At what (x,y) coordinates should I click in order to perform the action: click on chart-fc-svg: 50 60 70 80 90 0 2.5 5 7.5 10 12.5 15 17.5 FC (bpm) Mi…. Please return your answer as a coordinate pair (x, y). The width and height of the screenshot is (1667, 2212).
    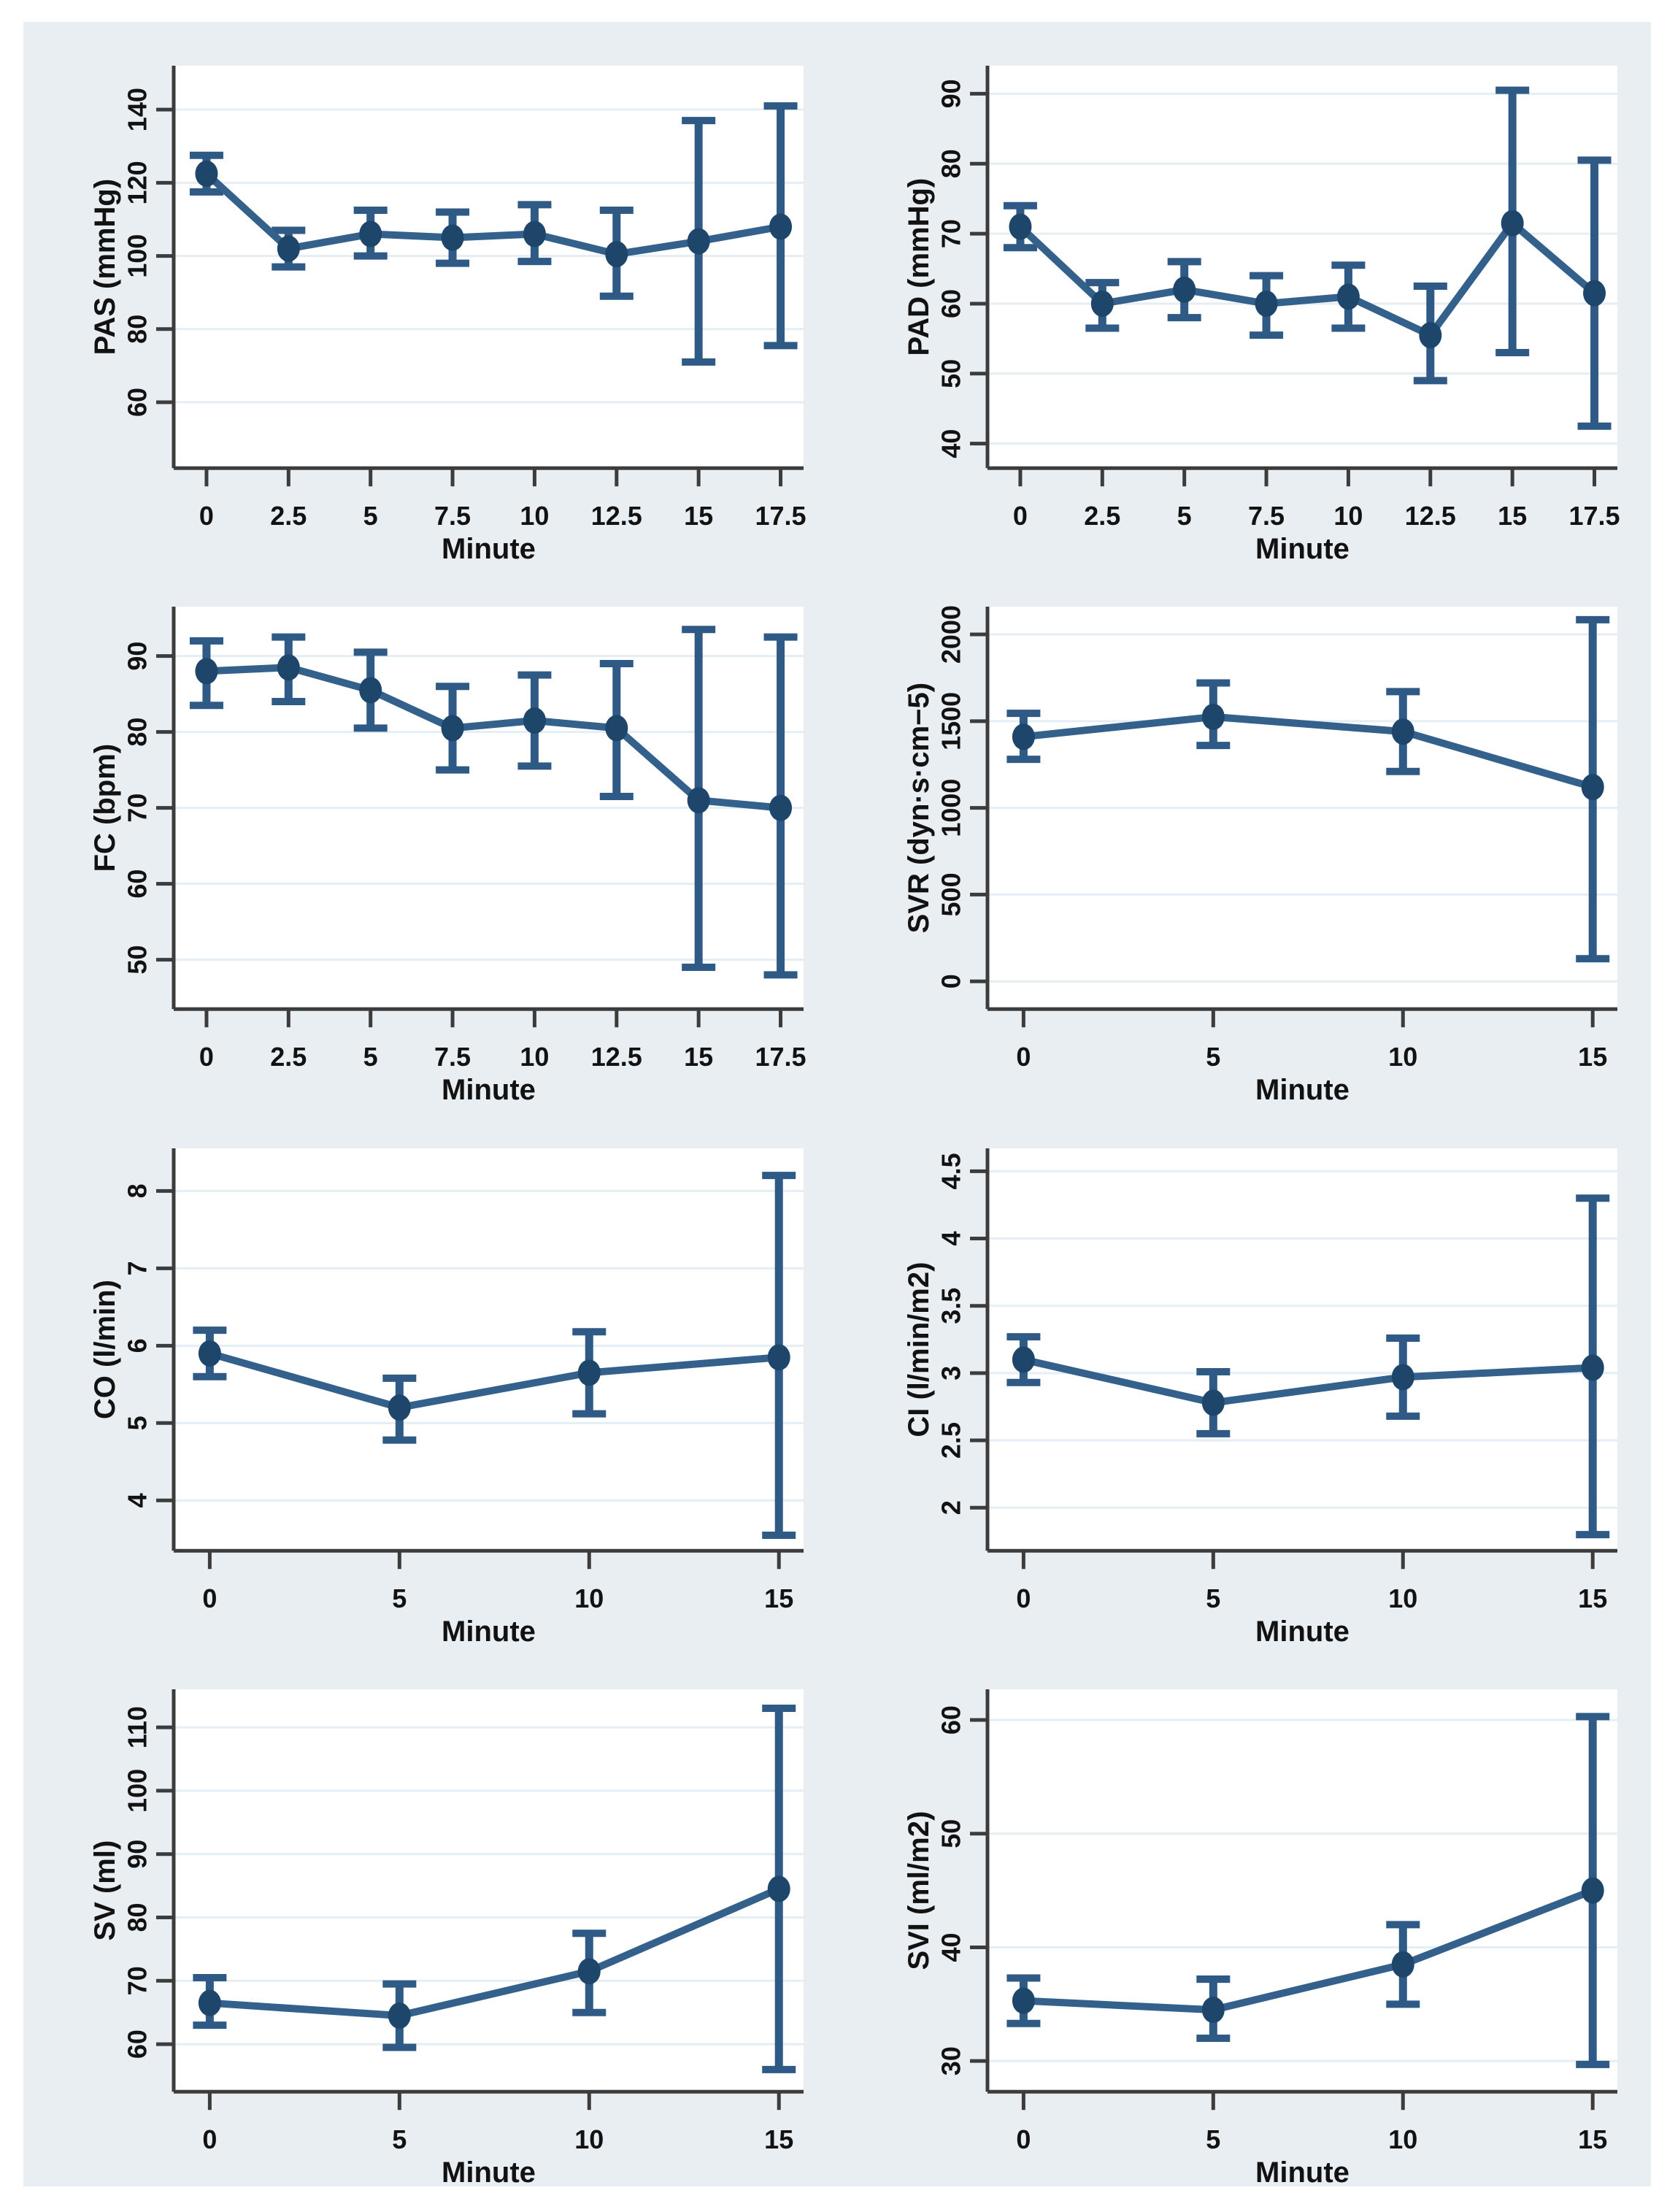
    Looking at the image, I should click on (447, 856).